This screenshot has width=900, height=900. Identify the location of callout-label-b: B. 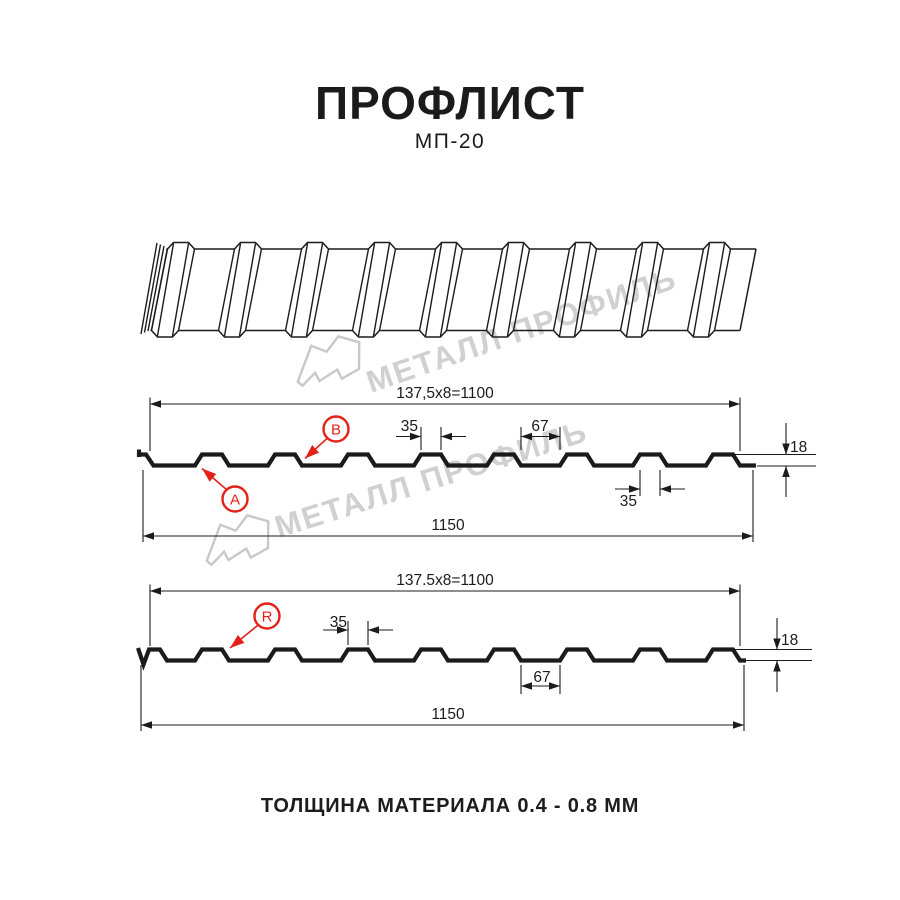
(327, 437).